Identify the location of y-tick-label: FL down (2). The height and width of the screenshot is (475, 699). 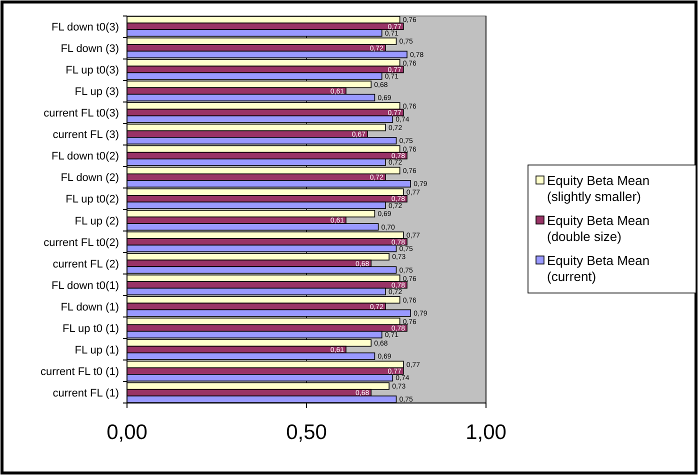
(89, 178).